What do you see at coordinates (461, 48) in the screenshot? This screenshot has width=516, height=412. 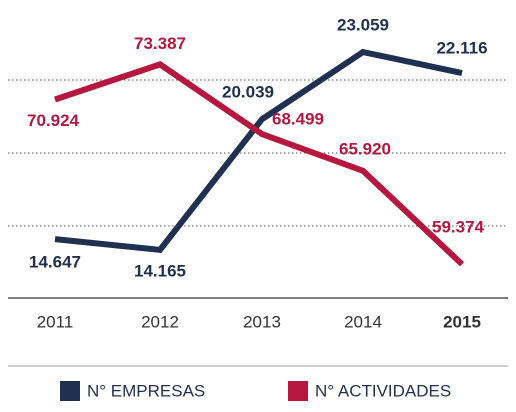 I see `data-label: 22.116` at bounding box center [461, 48].